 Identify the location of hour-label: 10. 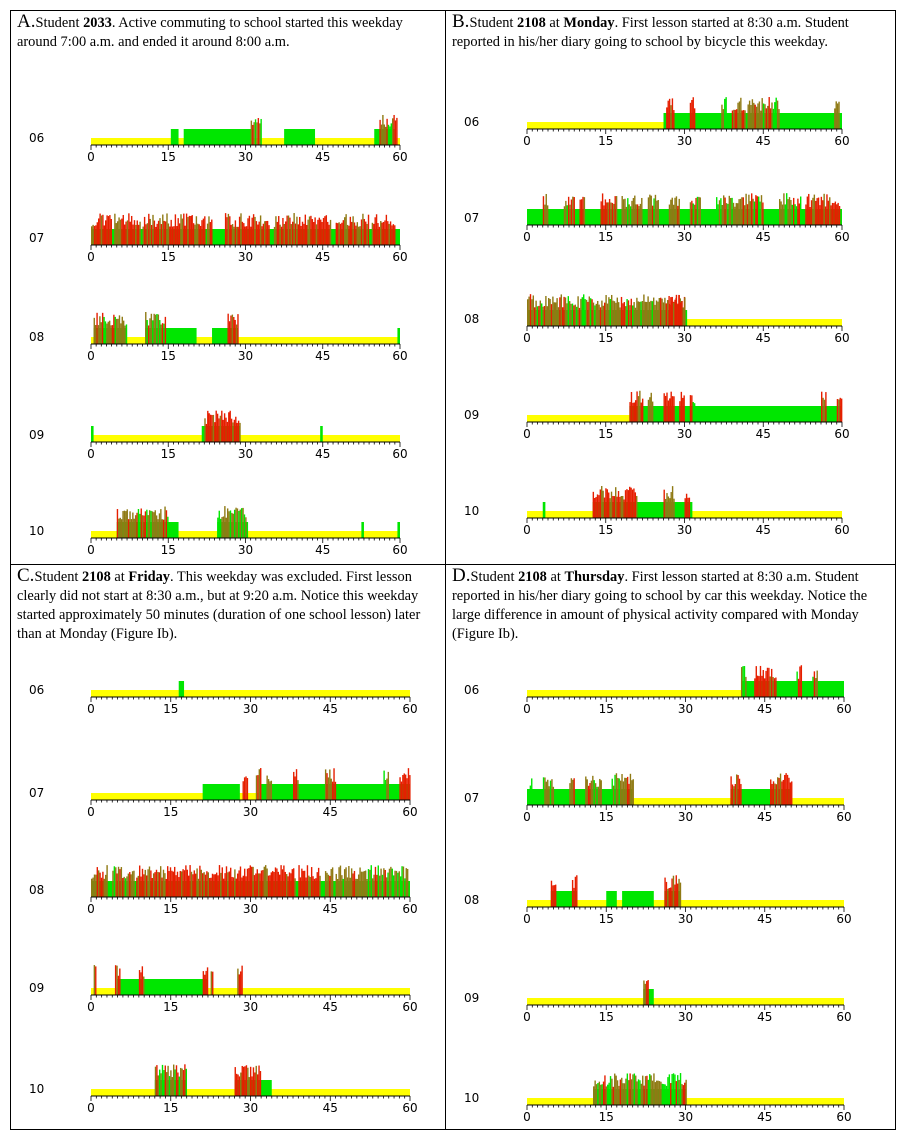
(36, 1089).